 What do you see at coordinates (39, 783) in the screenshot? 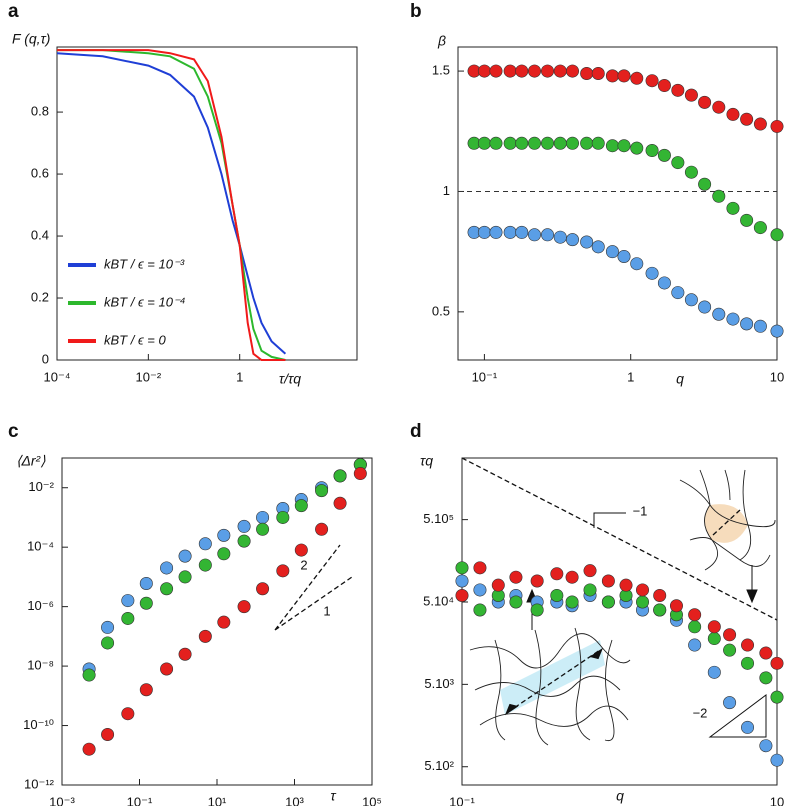
I see `y-tick-label: 10⁻¹²` at bounding box center [39, 783].